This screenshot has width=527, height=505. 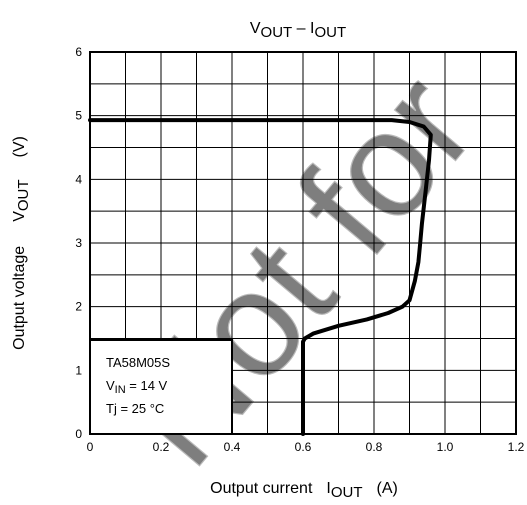 I want to click on legend-line-2: VIN = 14 V, so click(x=137, y=387).